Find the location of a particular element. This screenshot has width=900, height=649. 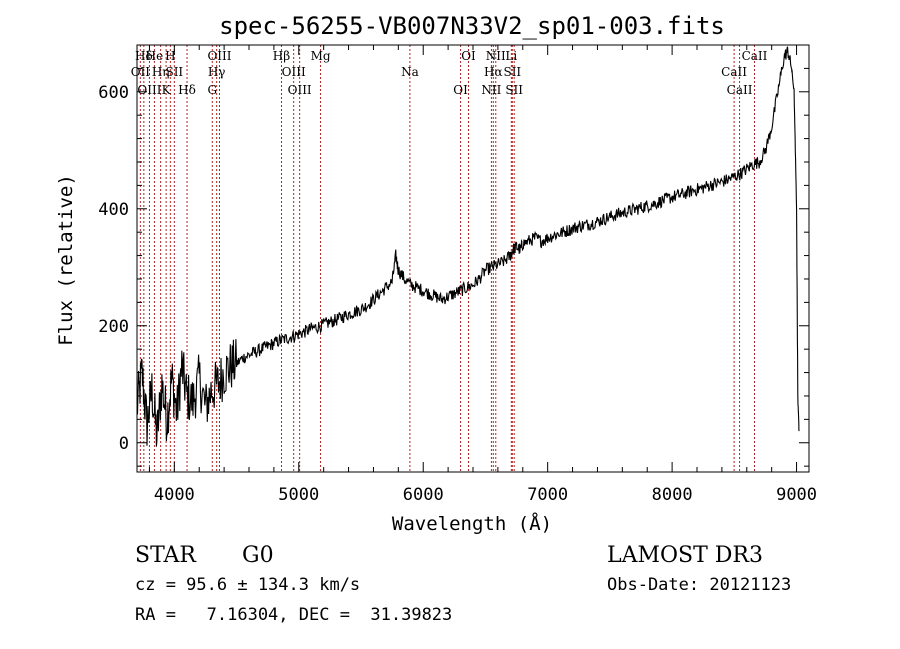

line-label: G is located at coordinates (212, 90).